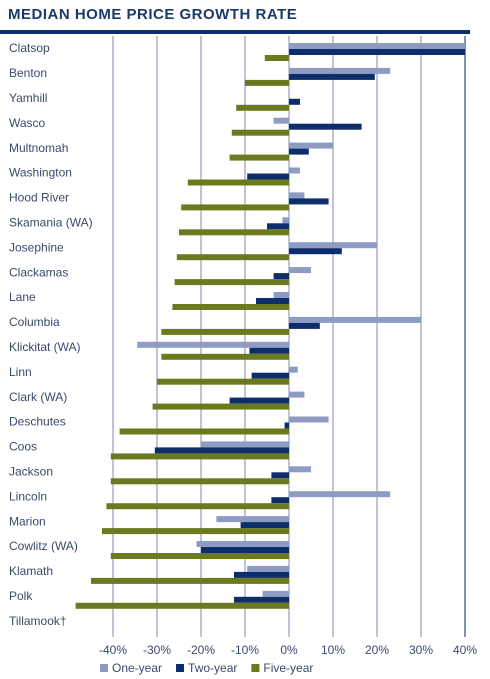  I want to click on y-tick-label: Clackamas, so click(38, 272).